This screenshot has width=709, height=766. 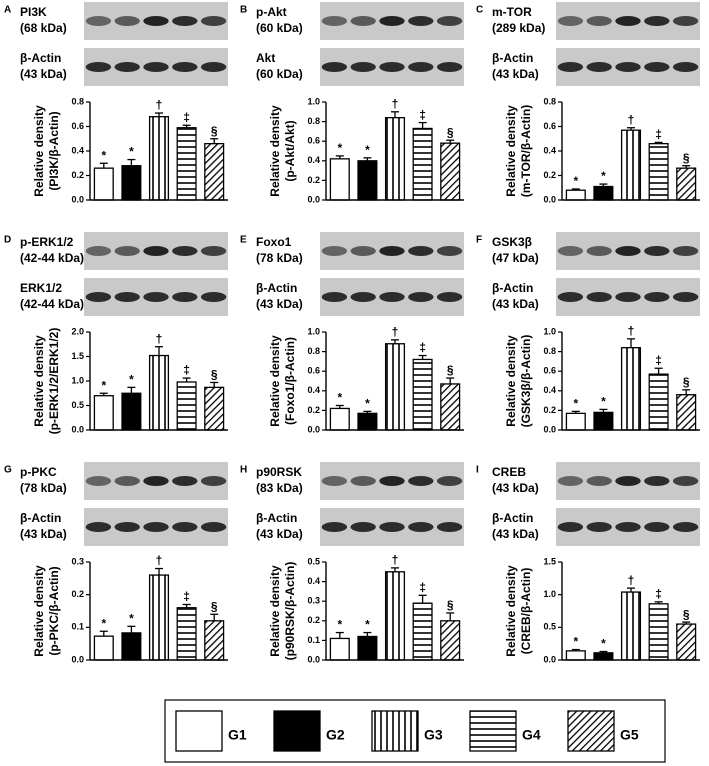 What do you see at coordinates (526, 151) in the screenshot?
I see `y-axis-label: (m-TOR/β-Actin)` at bounding box center [526, 151].